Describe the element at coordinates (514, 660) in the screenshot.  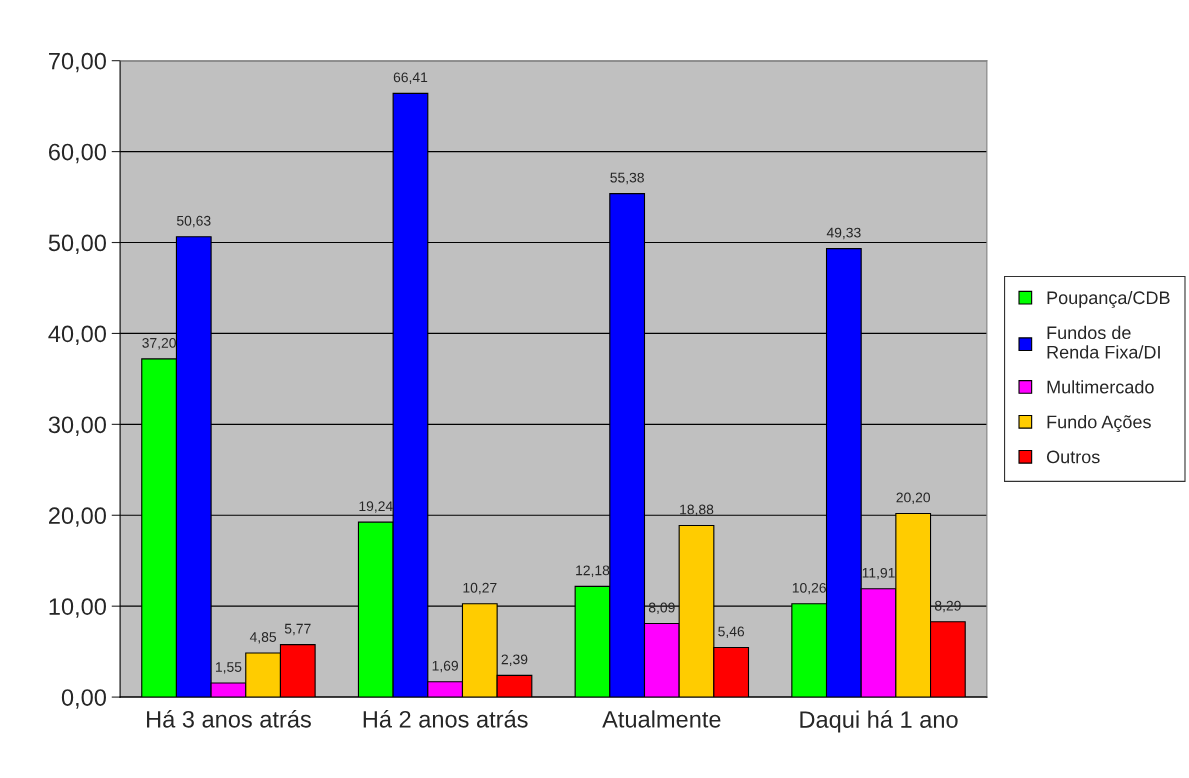
I see `data-label: 2,39` at that location.